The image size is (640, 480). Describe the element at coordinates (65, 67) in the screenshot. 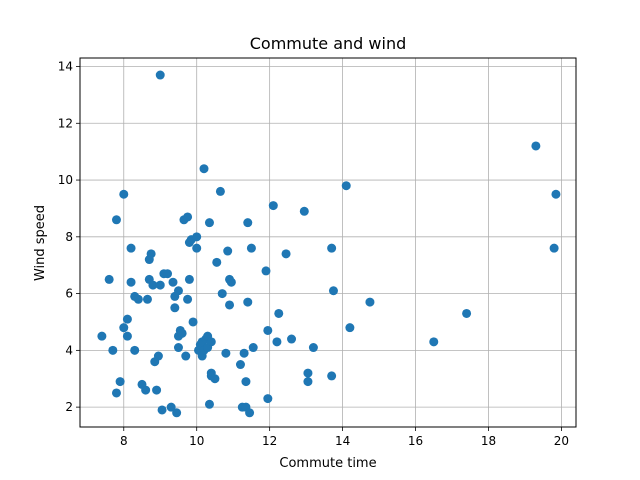

I see `y-tick-label: 14` at that location.